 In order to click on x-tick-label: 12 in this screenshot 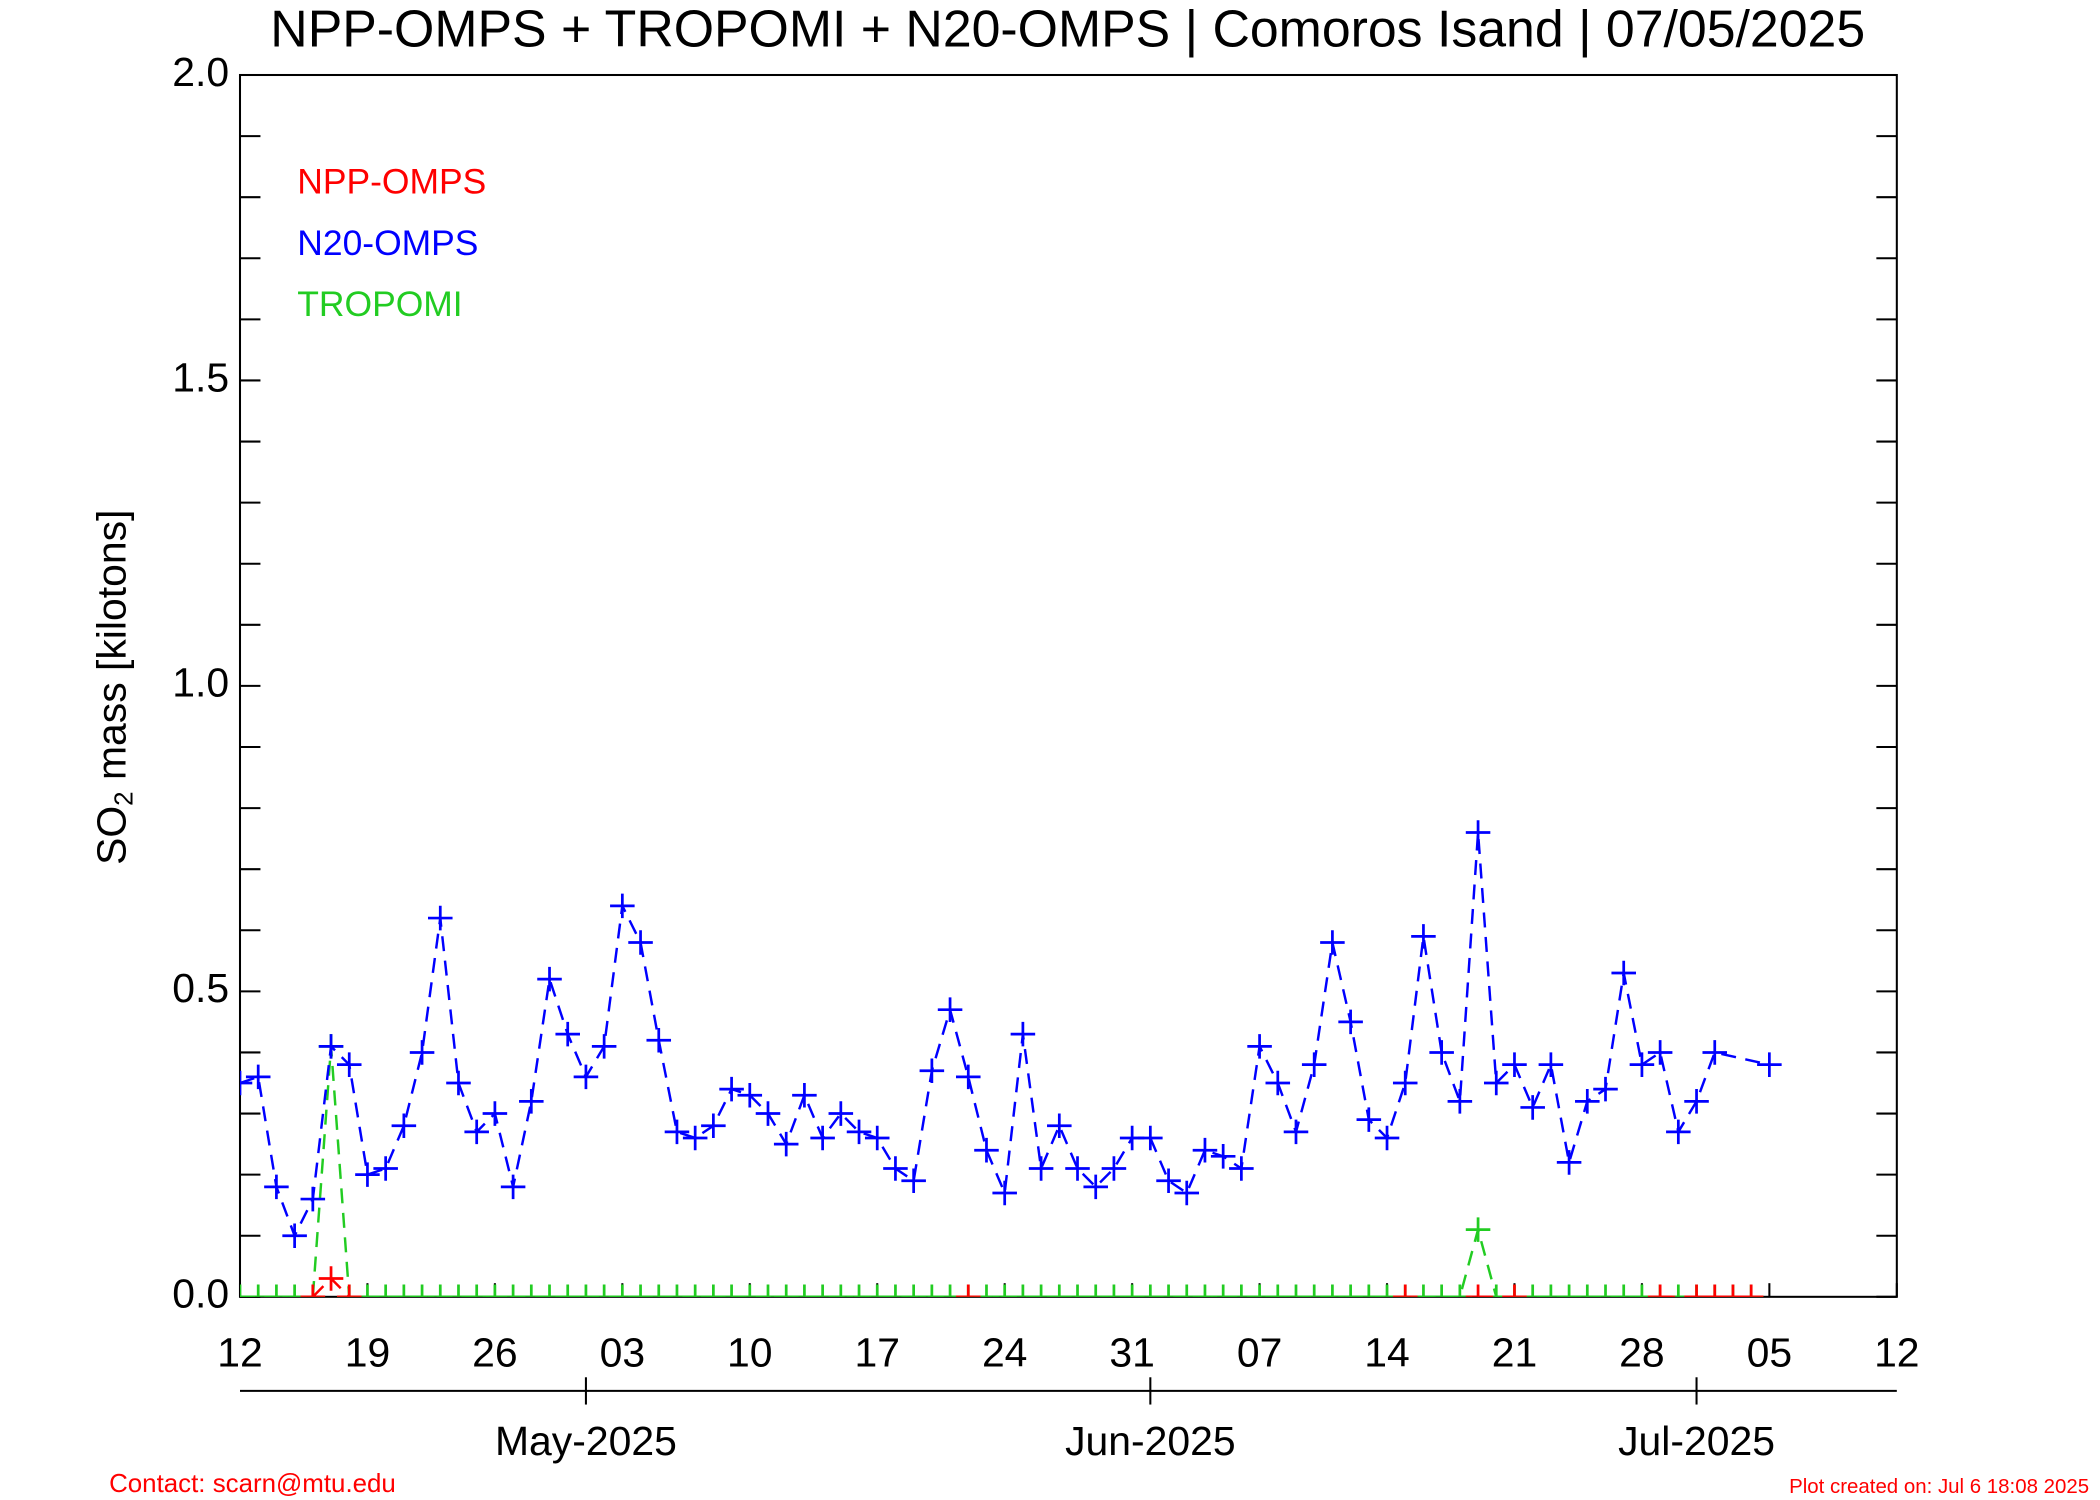, I will do `click(1896, 1352)`.